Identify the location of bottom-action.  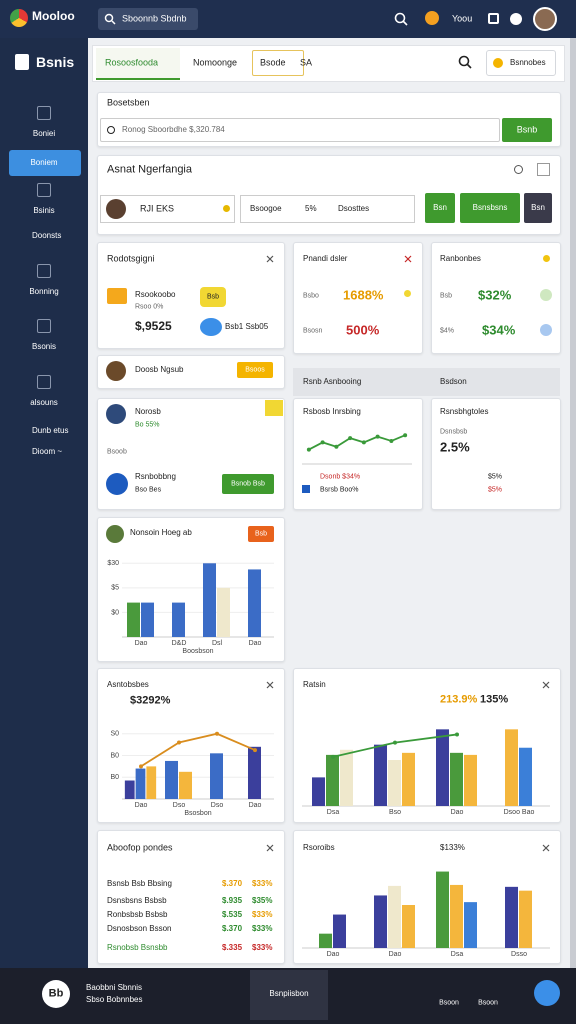
(547, 993).